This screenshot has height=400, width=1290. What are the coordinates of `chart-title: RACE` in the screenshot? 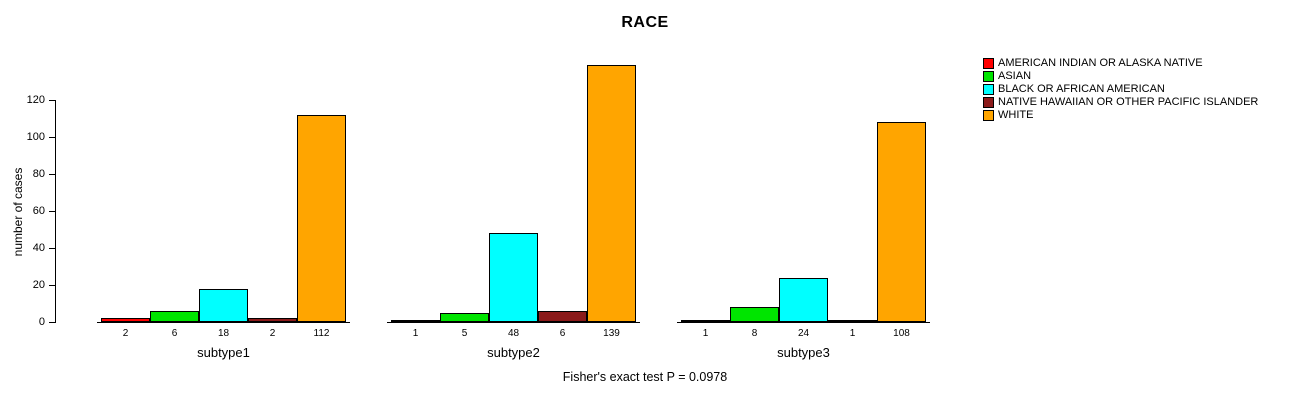 It's located at (645, 22).